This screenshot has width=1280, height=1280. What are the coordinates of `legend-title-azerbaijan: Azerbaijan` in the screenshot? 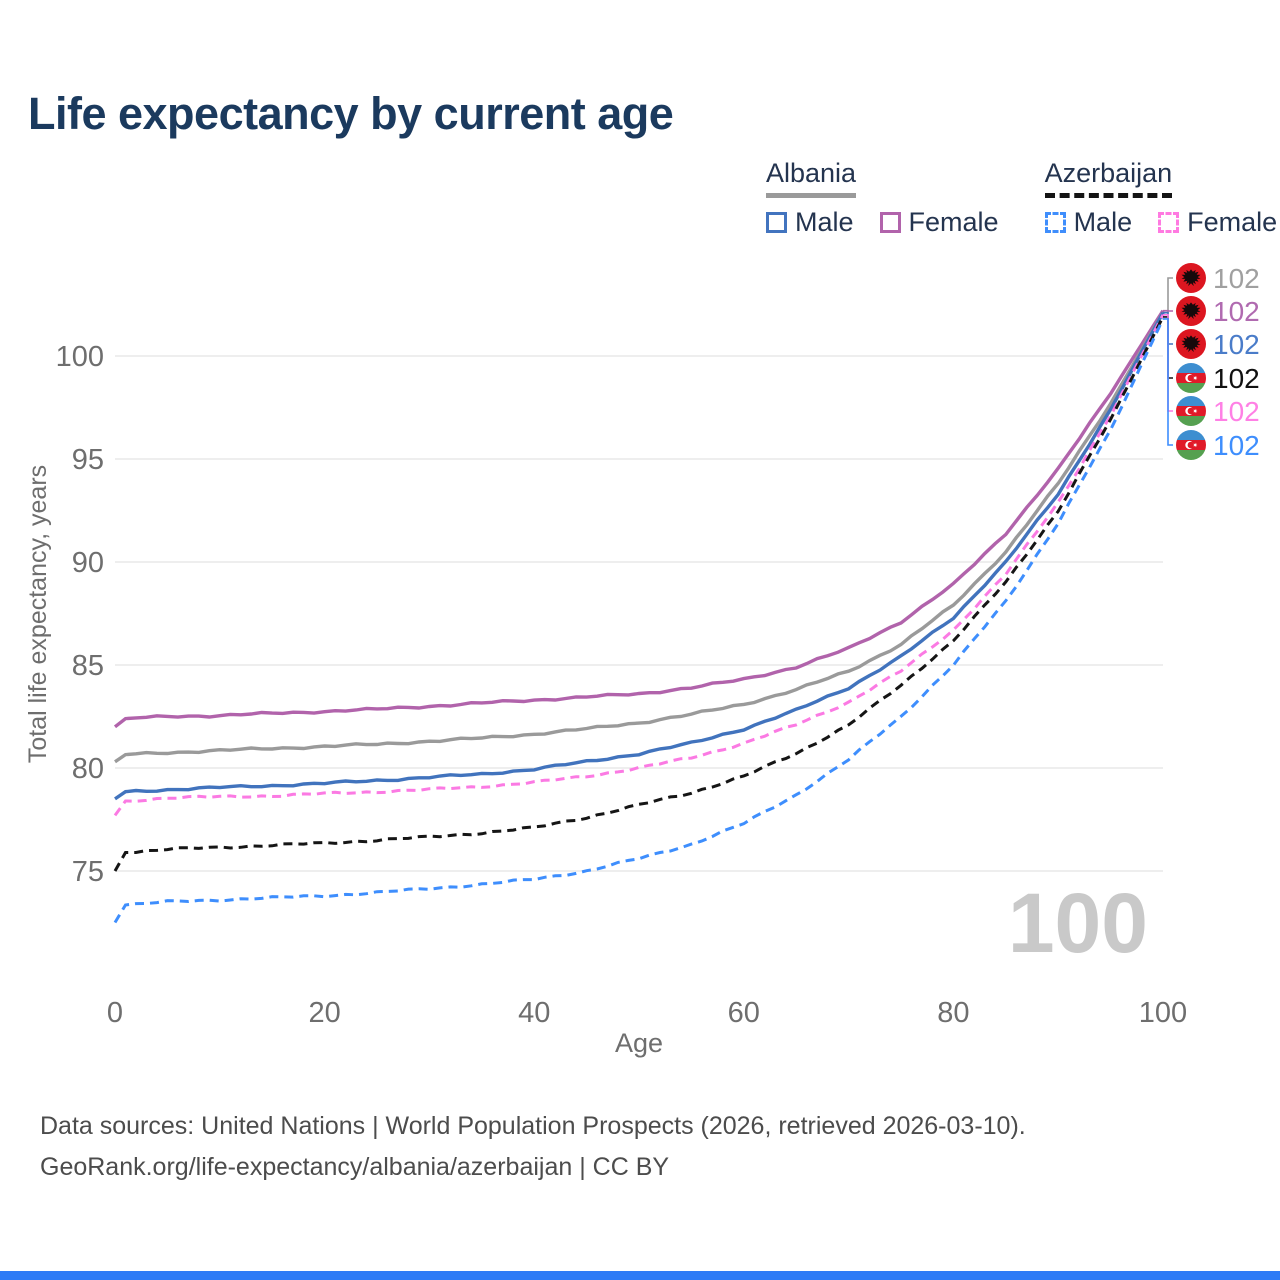 It's located at (1108, 178).